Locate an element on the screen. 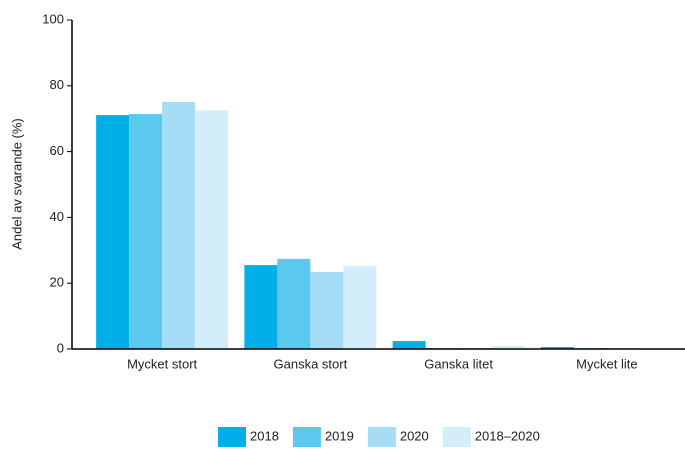  y-tick-label: 40 is located at coordinates (57, 216).